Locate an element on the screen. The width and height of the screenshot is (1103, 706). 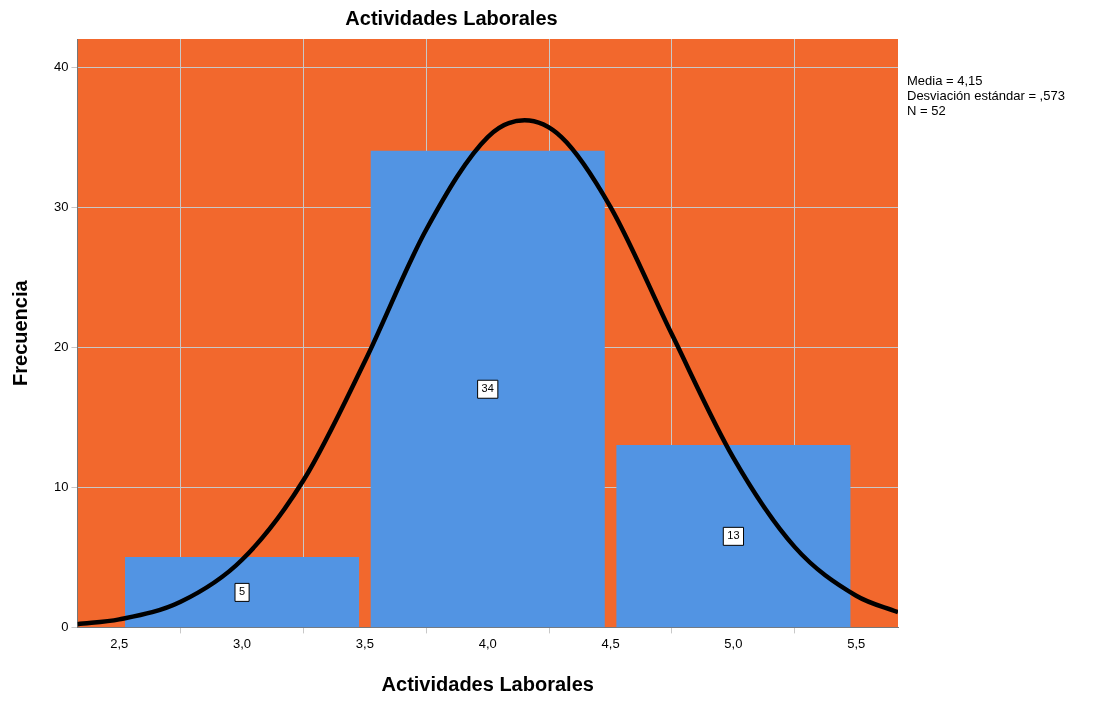
x-tick-label: 4,5 is located at coordinates (610, 643).